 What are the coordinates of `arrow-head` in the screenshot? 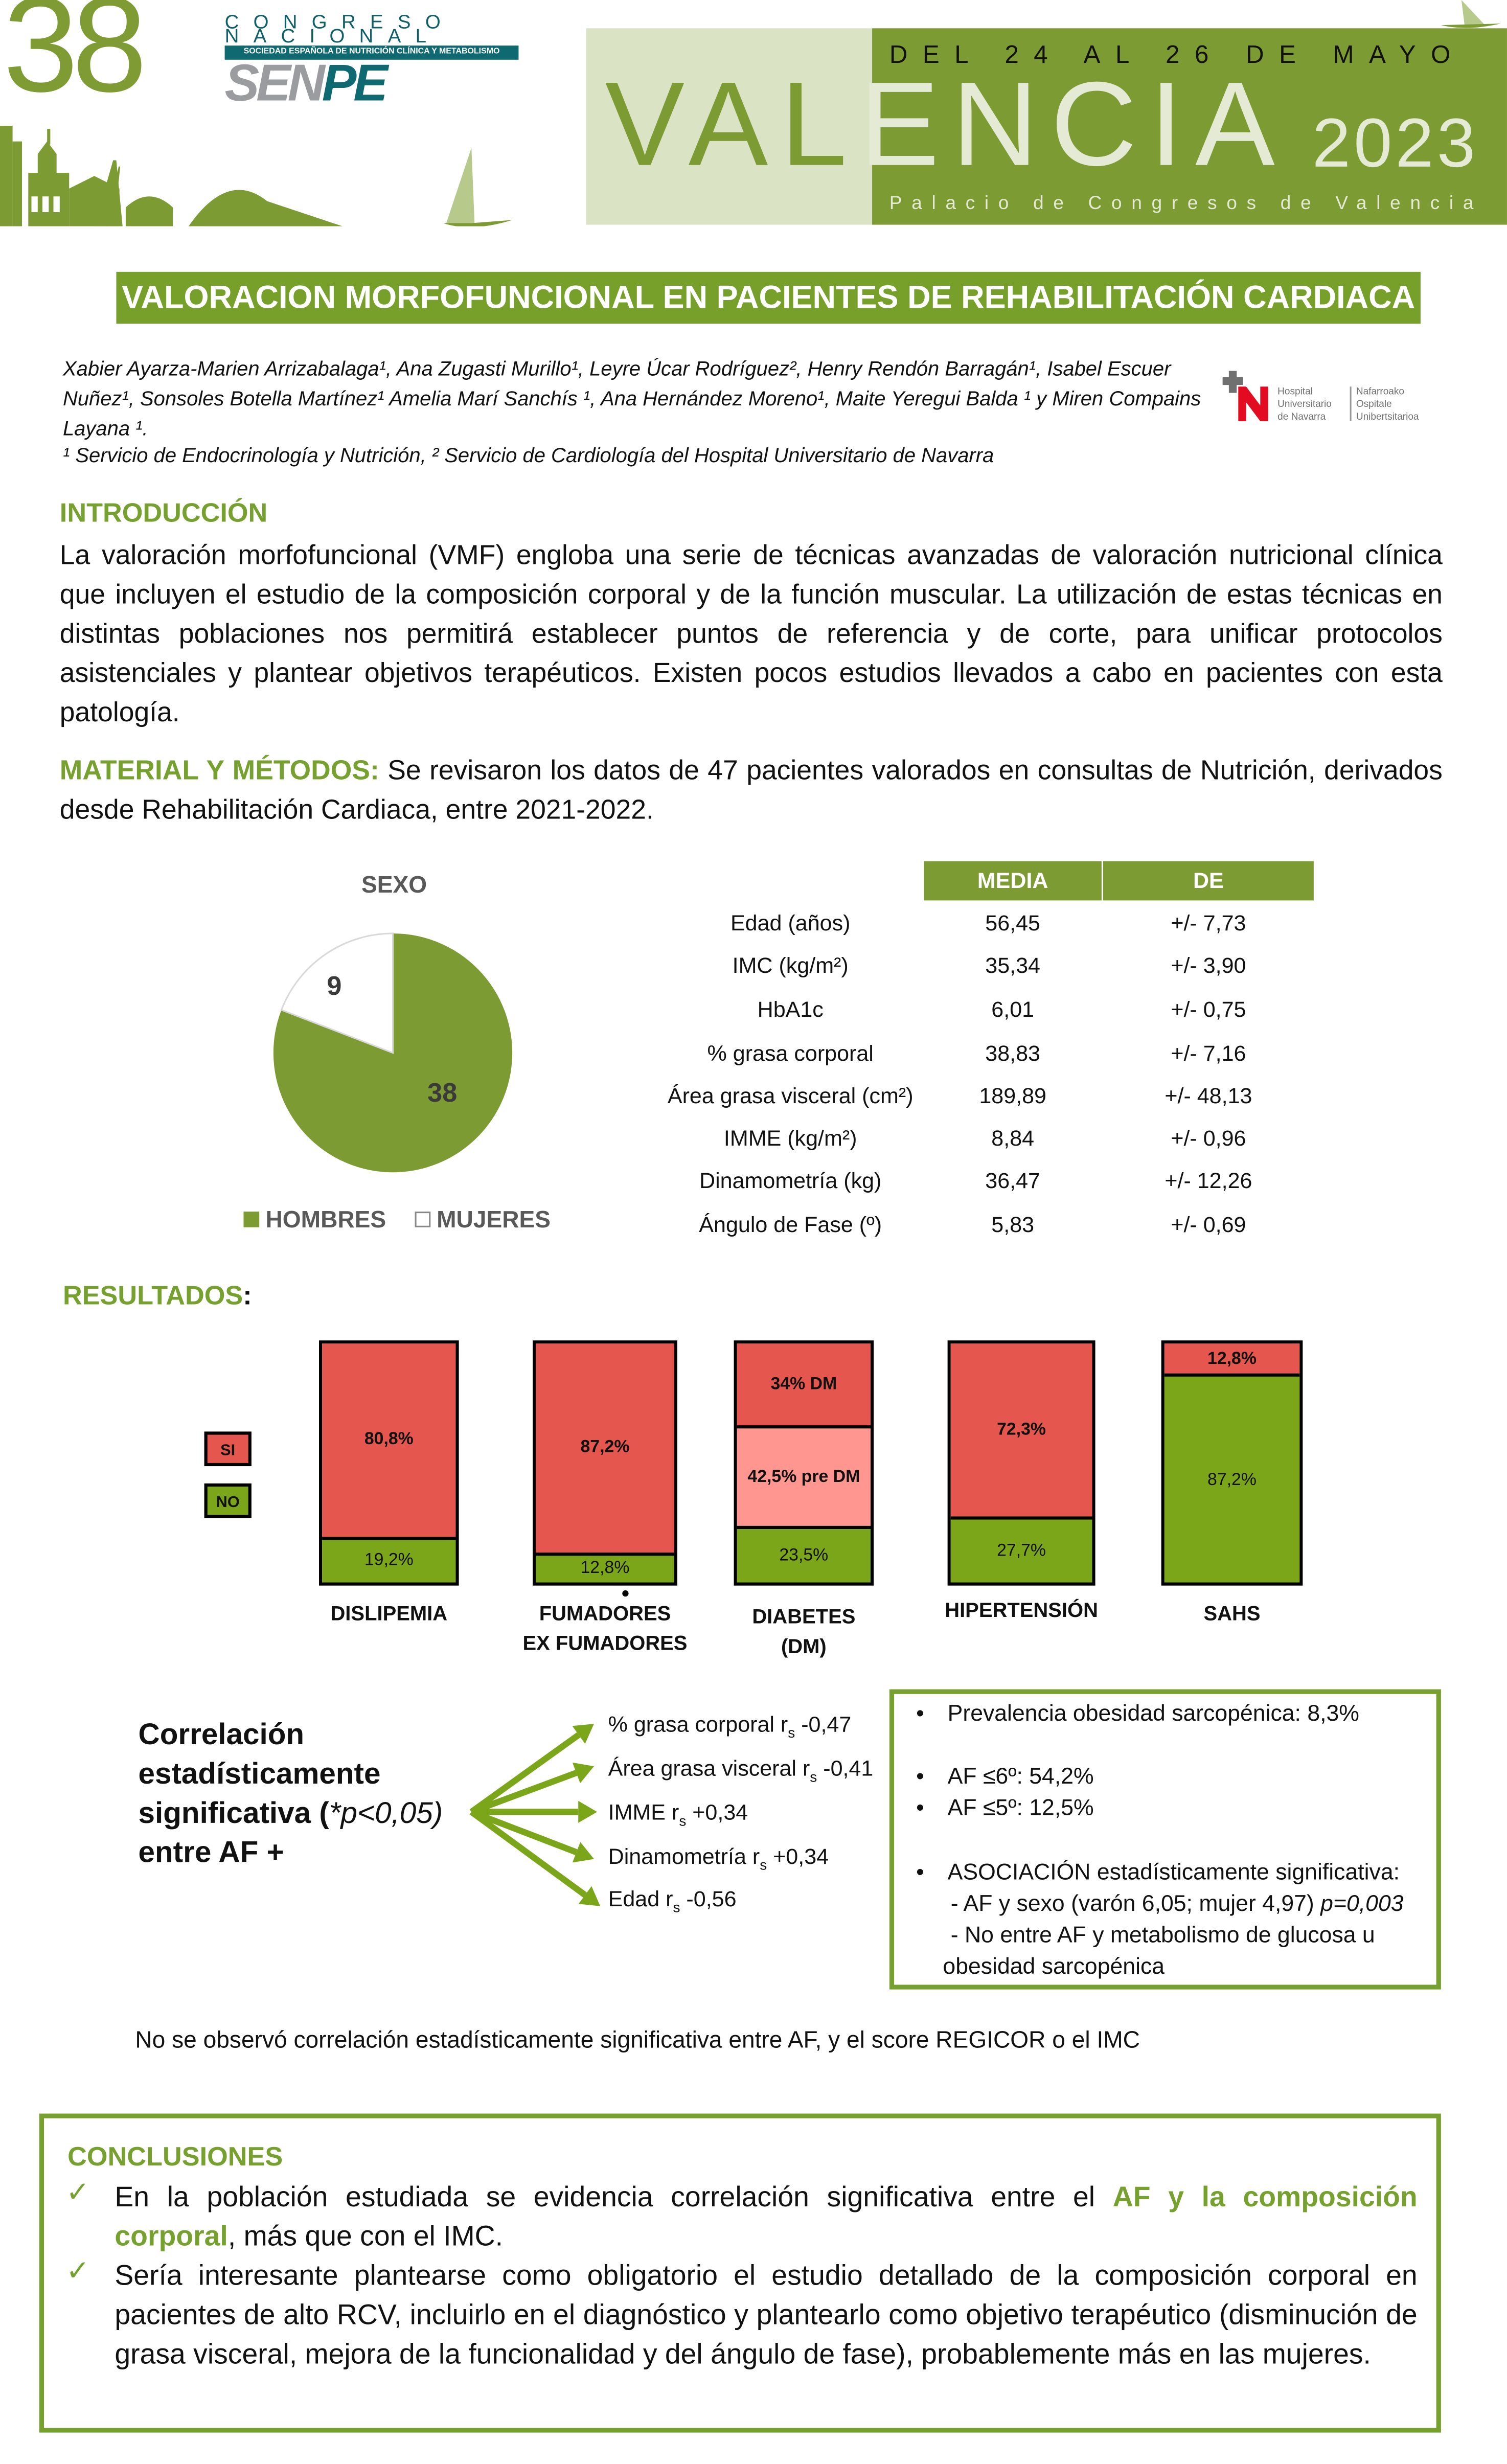 It's located at (589, 1896).